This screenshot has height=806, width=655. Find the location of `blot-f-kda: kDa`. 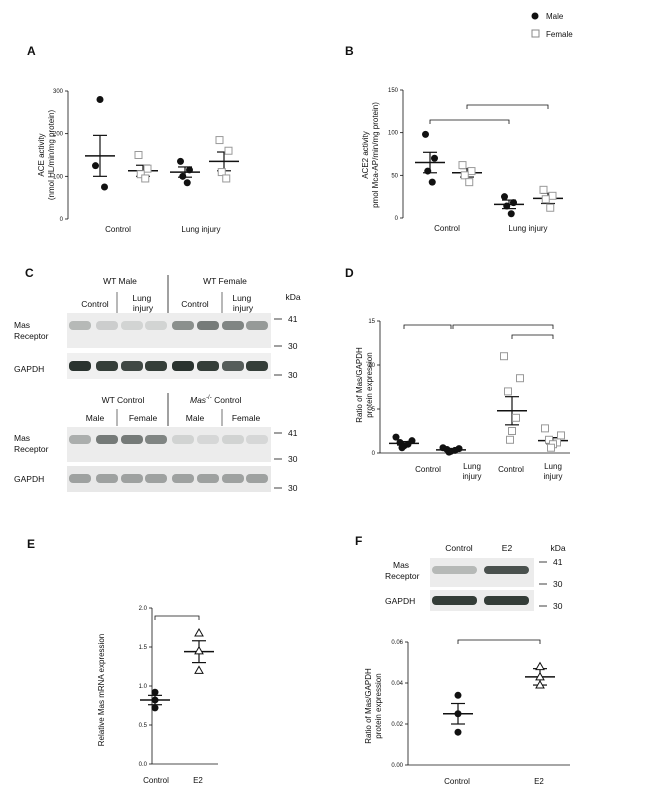

blot-f-kda: kDa is located at coordinates (557, 548).